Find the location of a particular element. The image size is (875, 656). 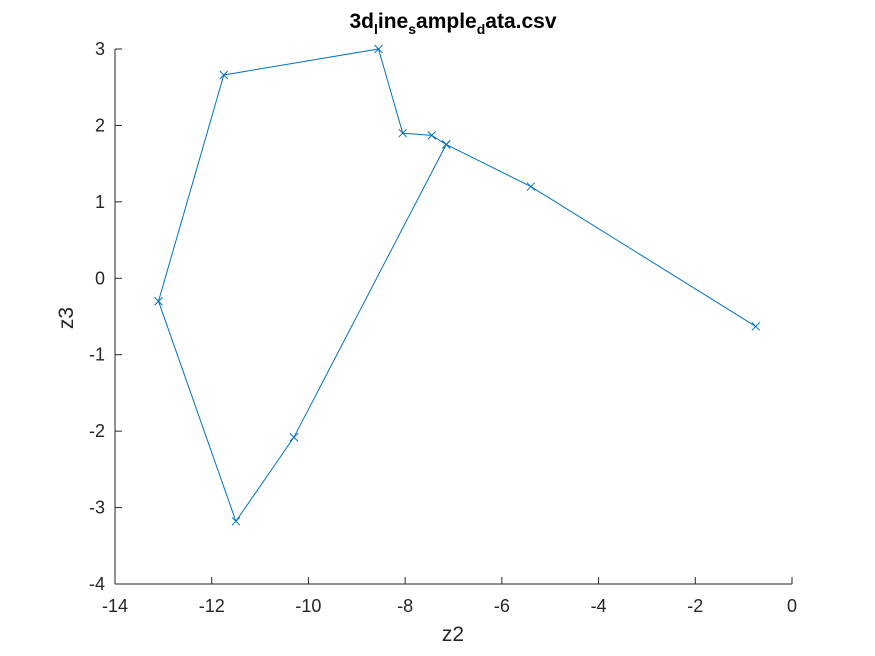

y-tick-label: -2 is located at coordinates (97, 431).